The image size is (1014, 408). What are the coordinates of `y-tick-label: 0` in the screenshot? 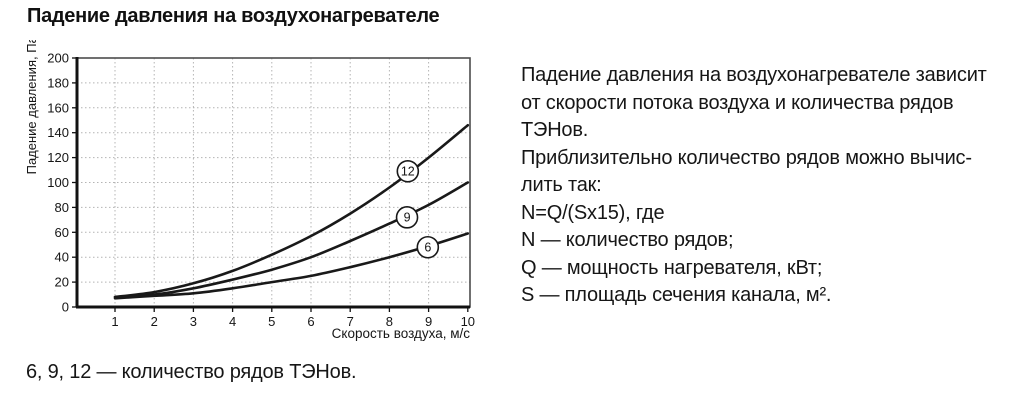 It's located at (65, 307).